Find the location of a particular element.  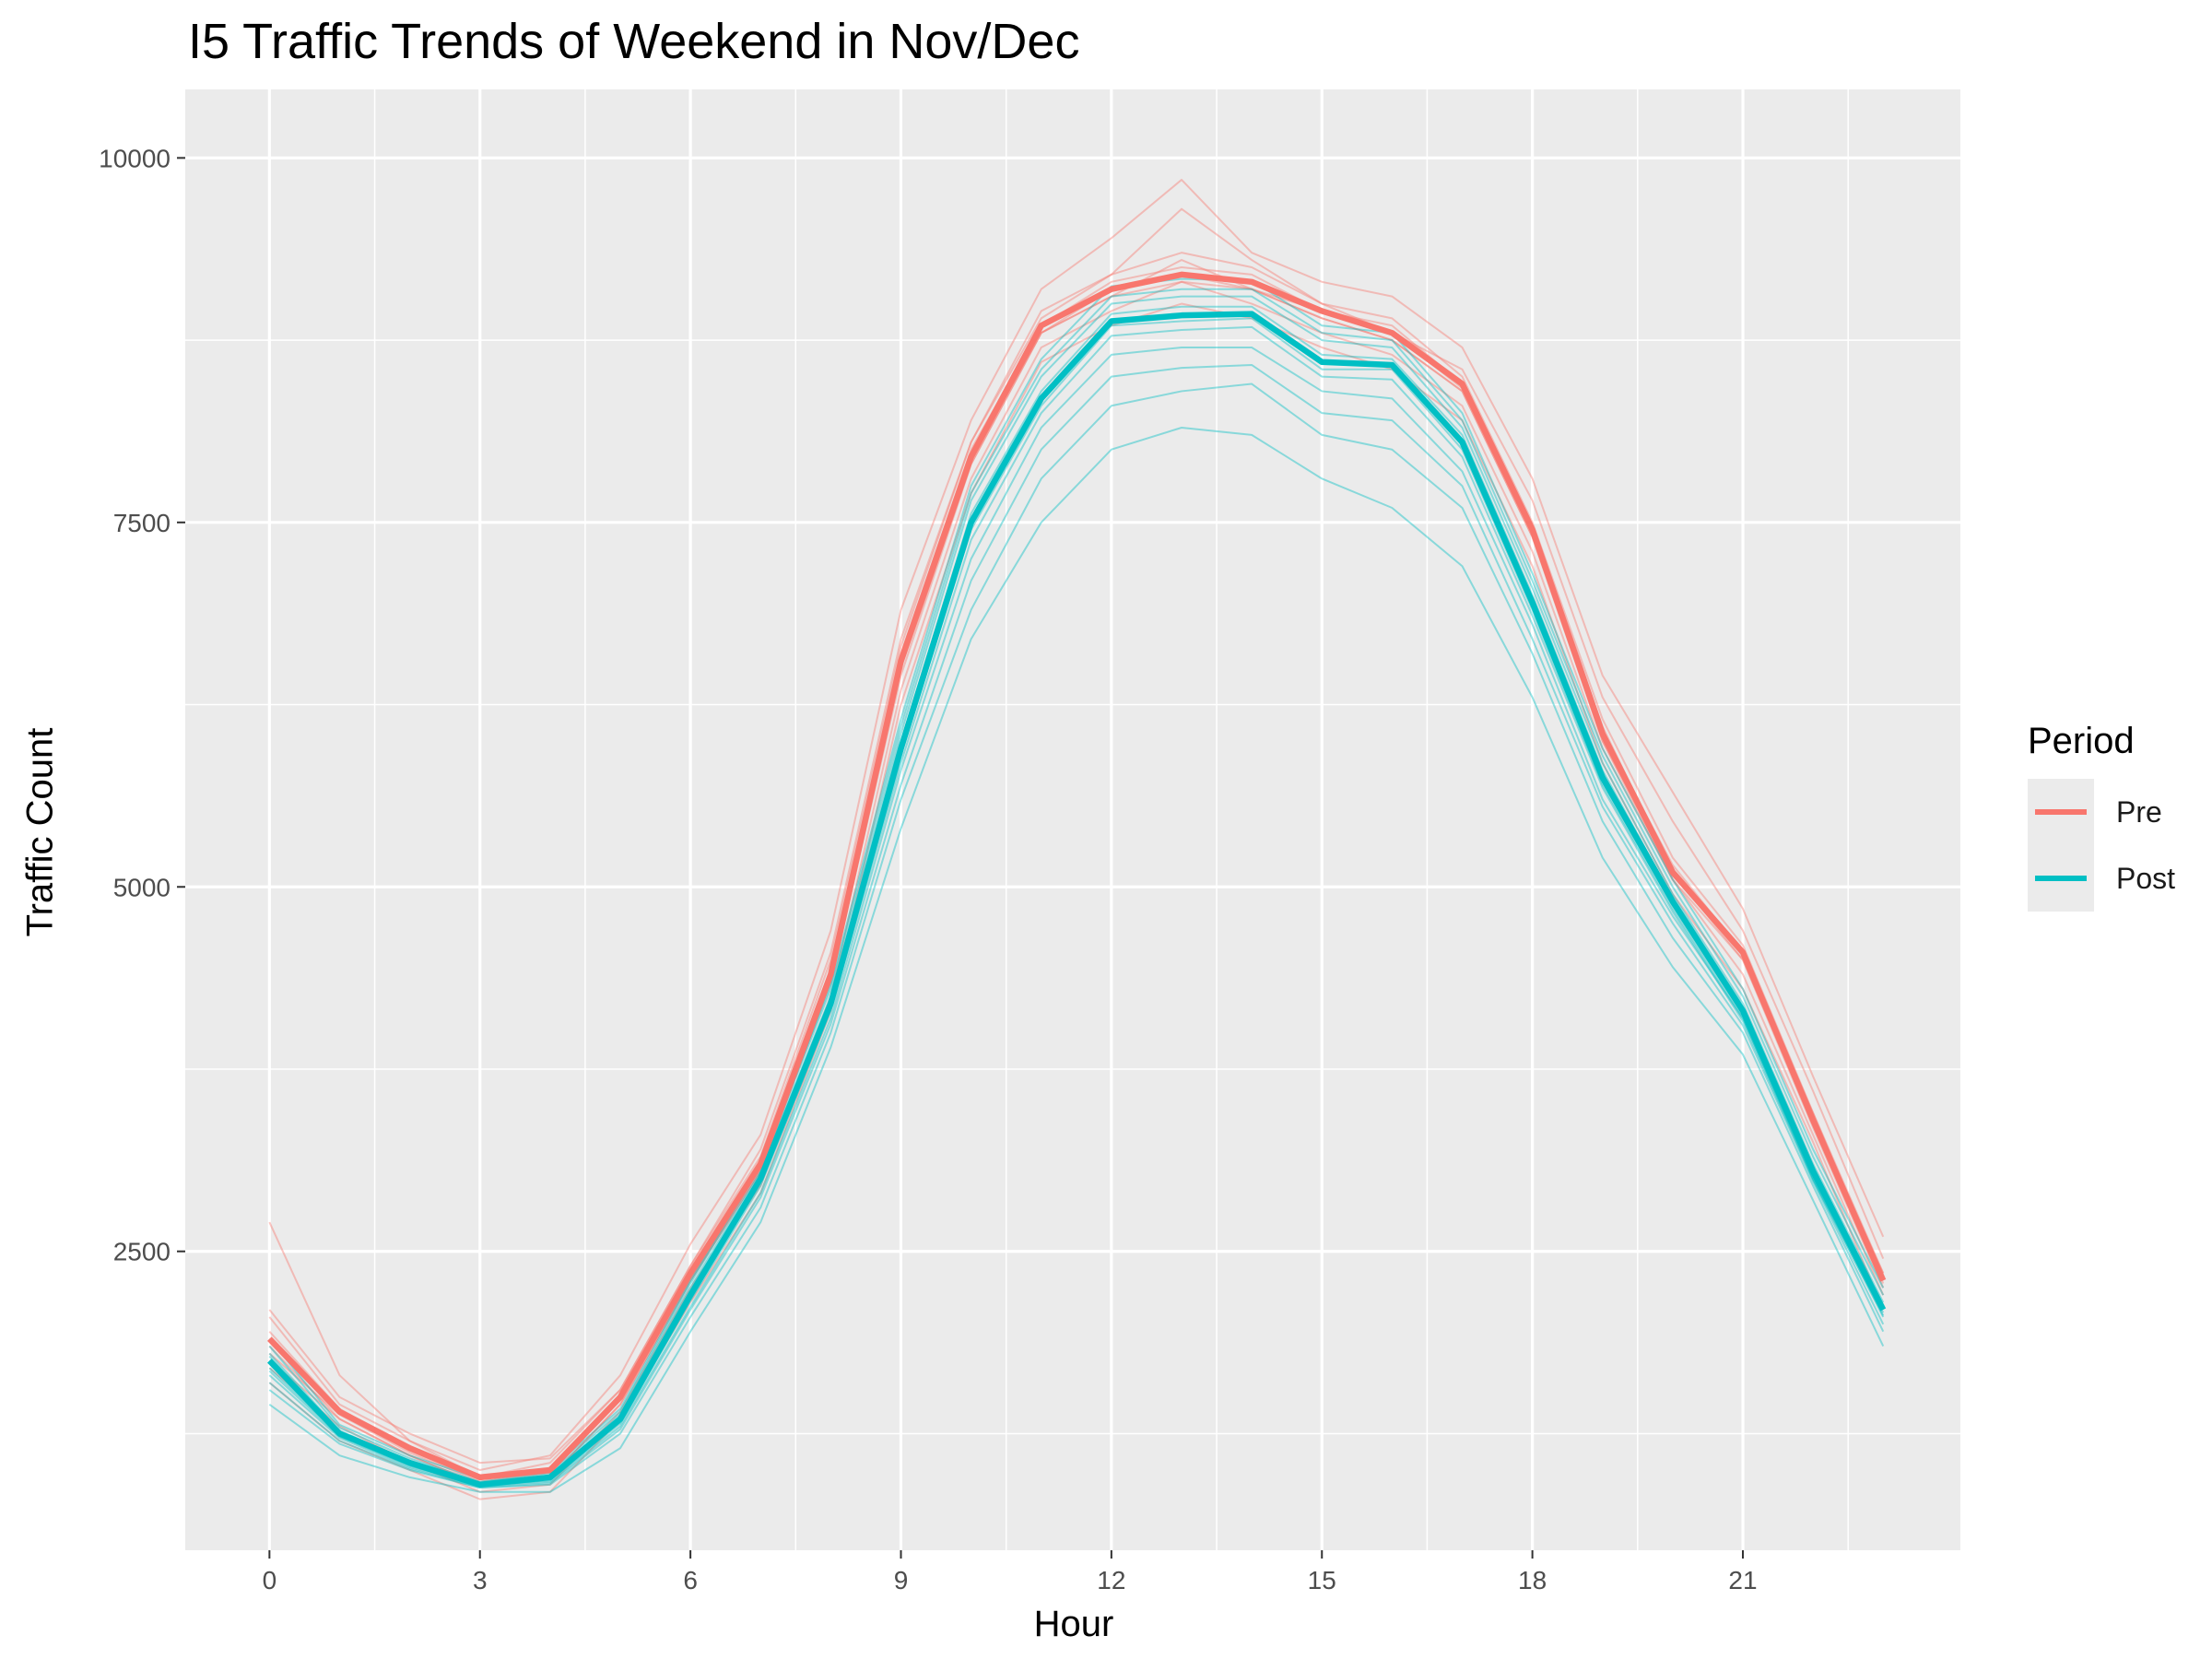

legend: Period Pre Post is located at coordinates (2101, 816).